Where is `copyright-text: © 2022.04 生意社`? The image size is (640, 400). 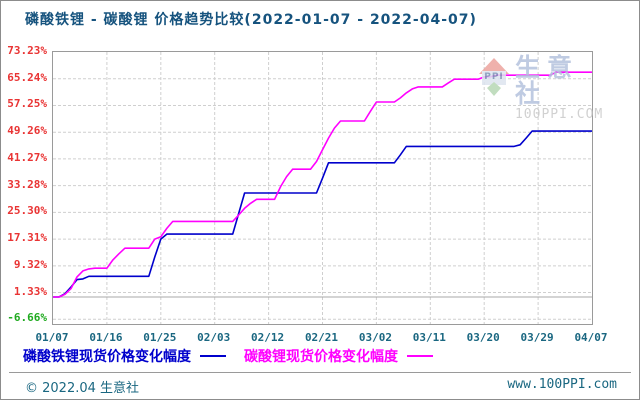
copyright-text: © 2022.04 生意社 is located at coordinates (82, 388).